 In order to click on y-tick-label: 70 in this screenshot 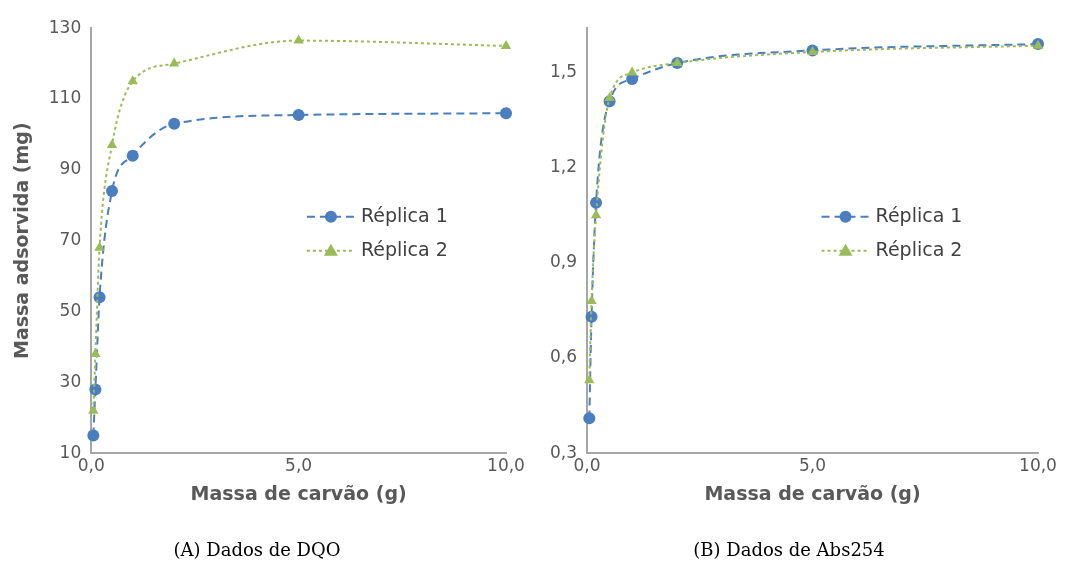, I will do `click(70, 239)`.